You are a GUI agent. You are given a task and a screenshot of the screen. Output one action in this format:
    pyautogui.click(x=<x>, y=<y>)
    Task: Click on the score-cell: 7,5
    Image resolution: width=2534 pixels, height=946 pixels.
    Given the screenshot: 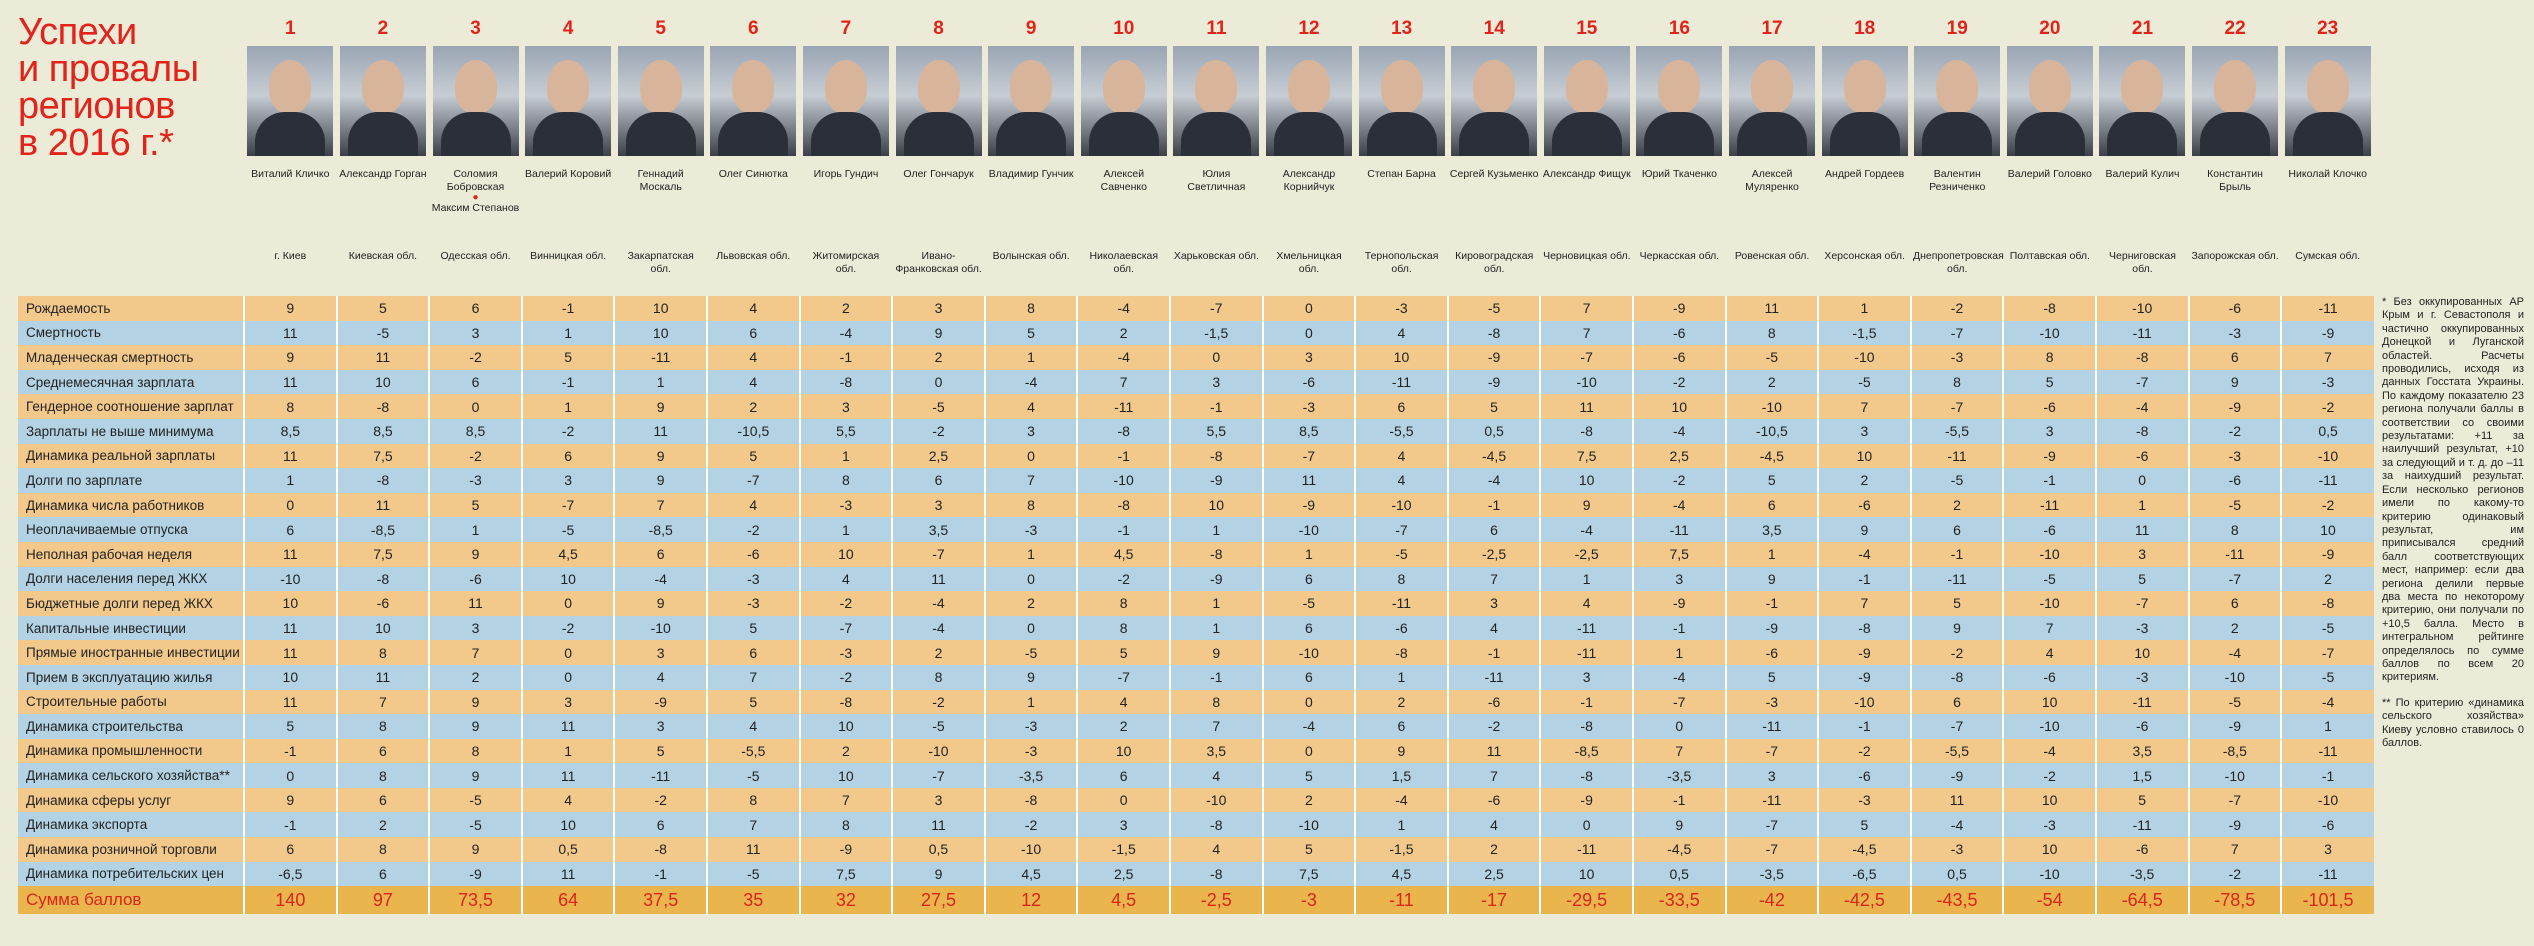 What is the action you would take?
    pyautogui.click(x=845, y=874)
    